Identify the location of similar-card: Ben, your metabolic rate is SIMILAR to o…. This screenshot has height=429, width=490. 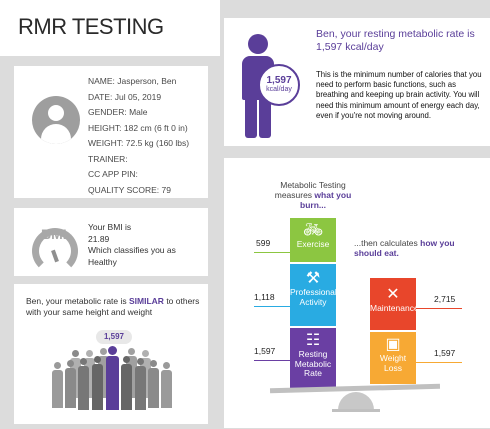
(111, 354).